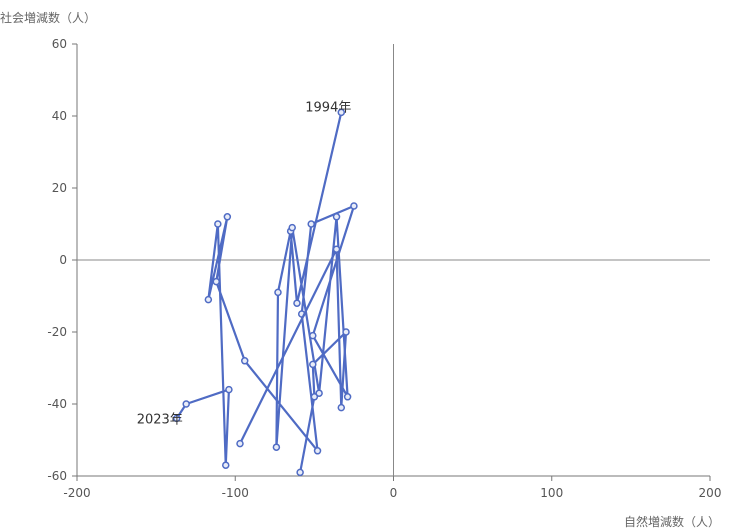 The height and width of the screenshot is (531, 731). Describe the element at coordinates (57, 476) in the screenshot. I see `y-tick-label: -60` at that location.